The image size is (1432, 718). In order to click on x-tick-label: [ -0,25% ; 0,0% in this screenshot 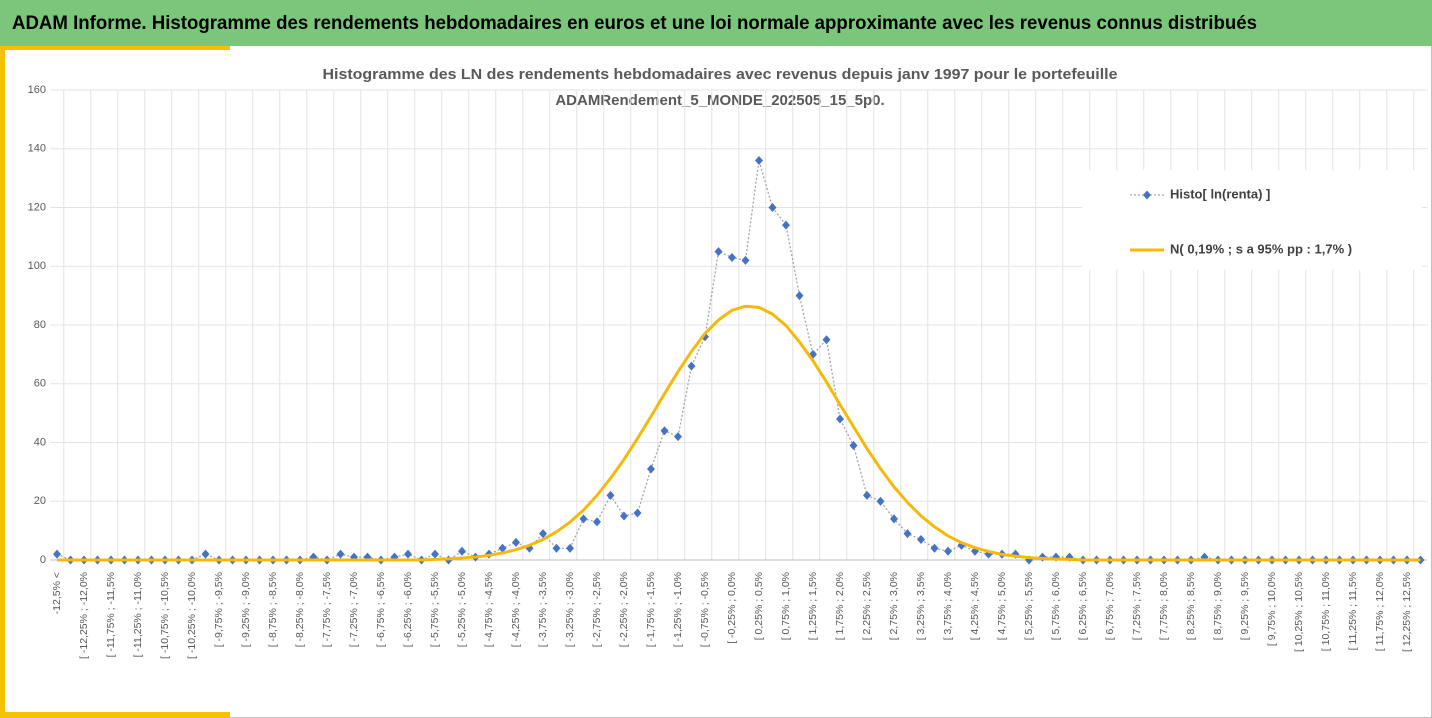, I will do `click(732, 608)`.